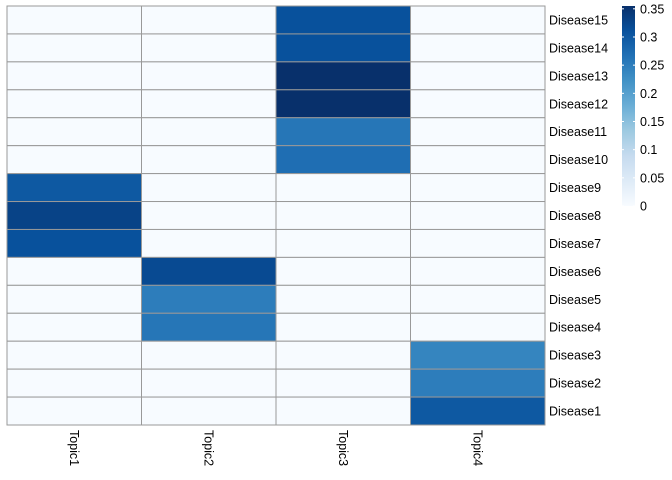  What do you see at coordinates (578, 76) in the screenshot?
I see `row-label: Disease13` at bounding box center [578, 76].